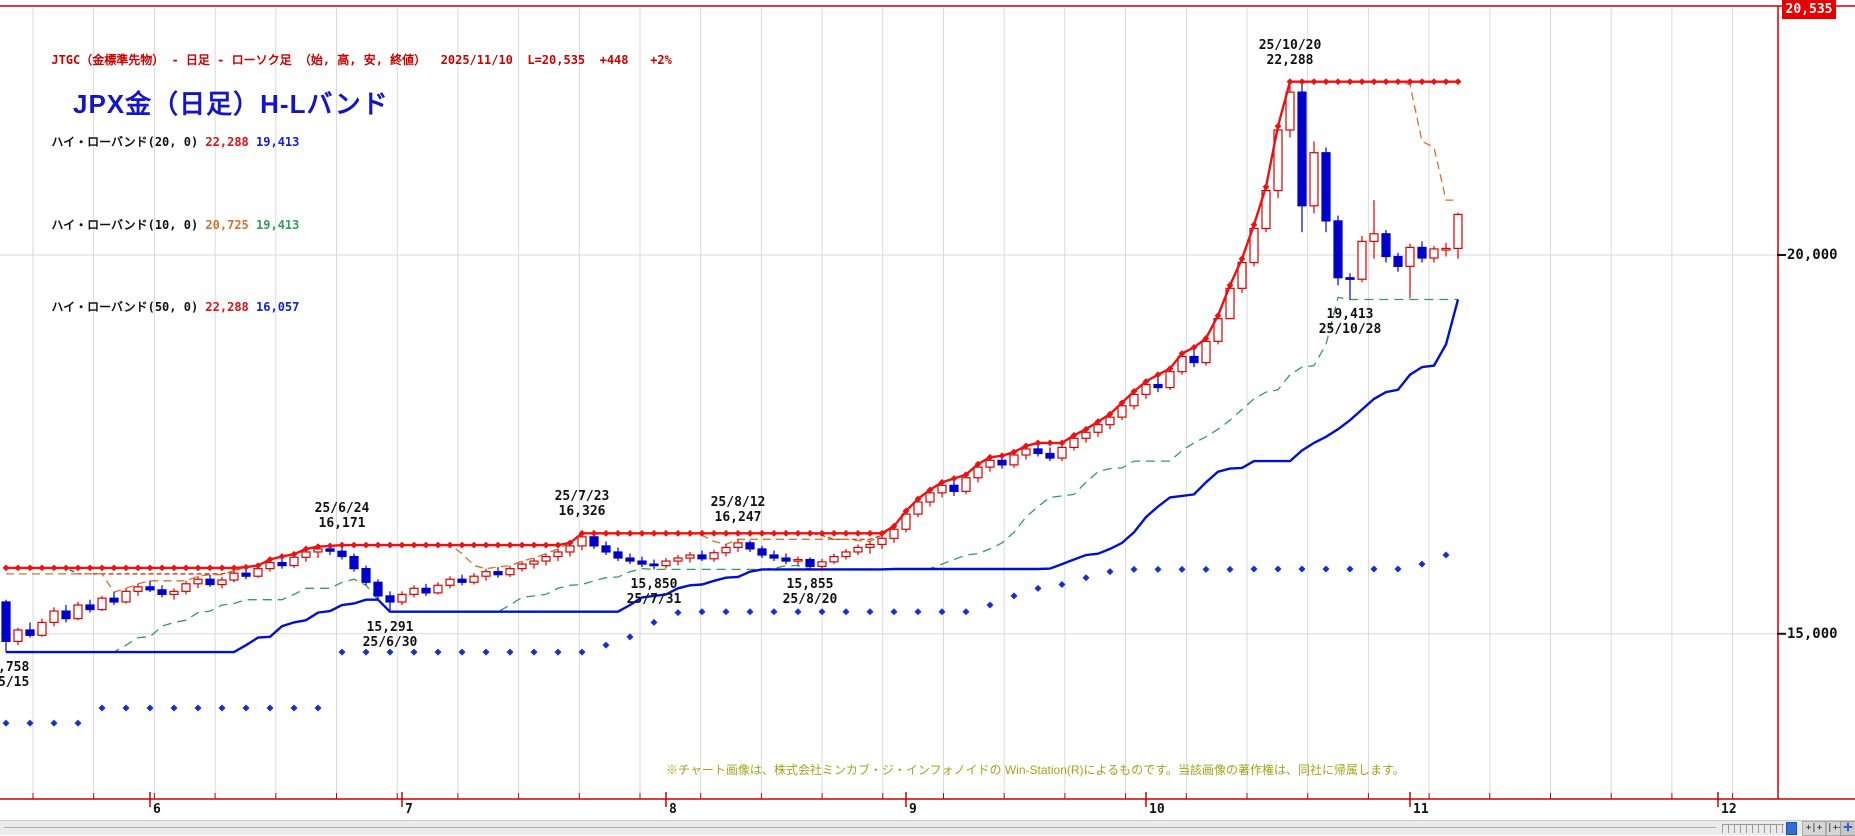  Describe the element at coordinates (1812, 255) in the screenshot. I see `y-axis-price-label: 20,000` at that location.